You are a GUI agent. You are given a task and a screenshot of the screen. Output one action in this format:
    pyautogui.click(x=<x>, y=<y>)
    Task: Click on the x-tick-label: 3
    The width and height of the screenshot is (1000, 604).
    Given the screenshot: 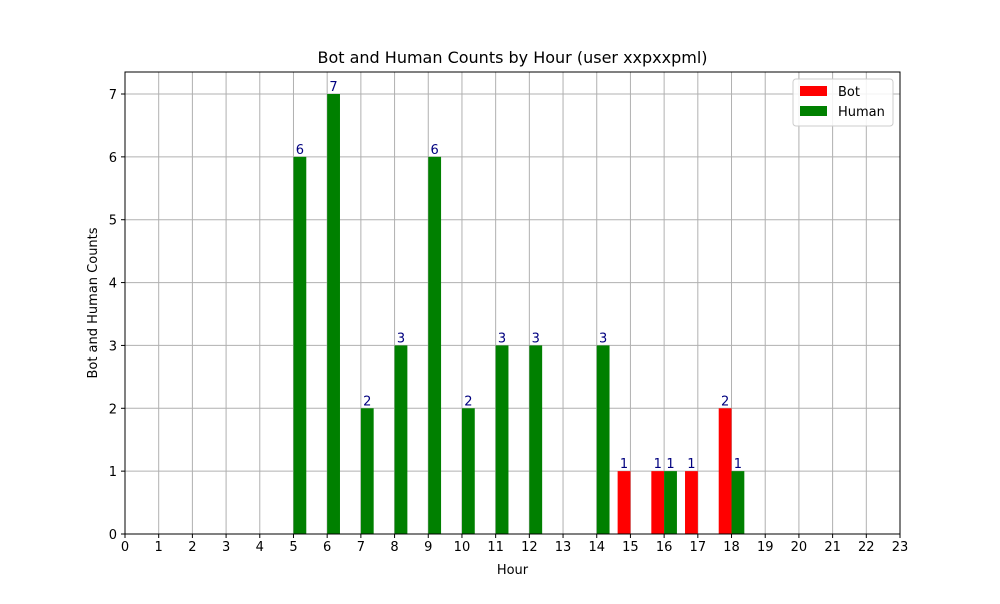 What is the action you would take?
    pyautogui.click(x=226, y=547)
    